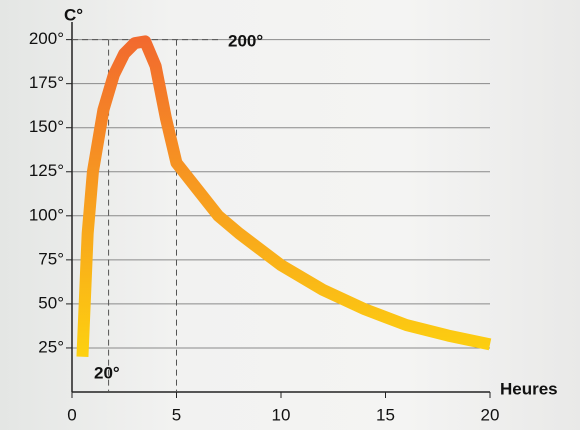  I want to click on y-axis-label: C°, so click(73, 14).